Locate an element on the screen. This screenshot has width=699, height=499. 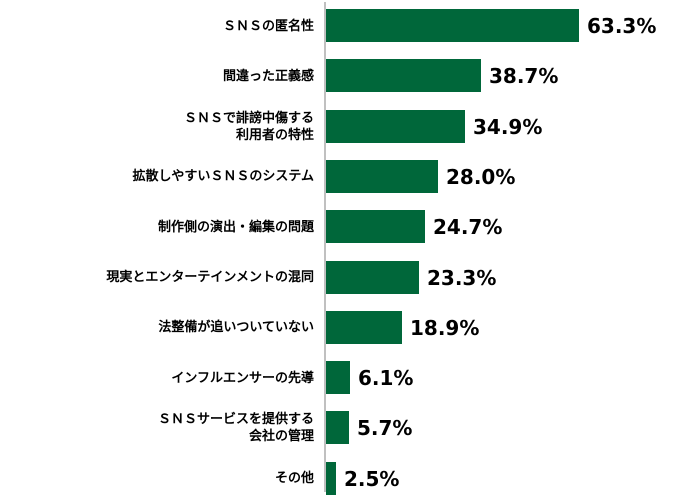
value-label: 23.3% is located at coordinates (462, 277).